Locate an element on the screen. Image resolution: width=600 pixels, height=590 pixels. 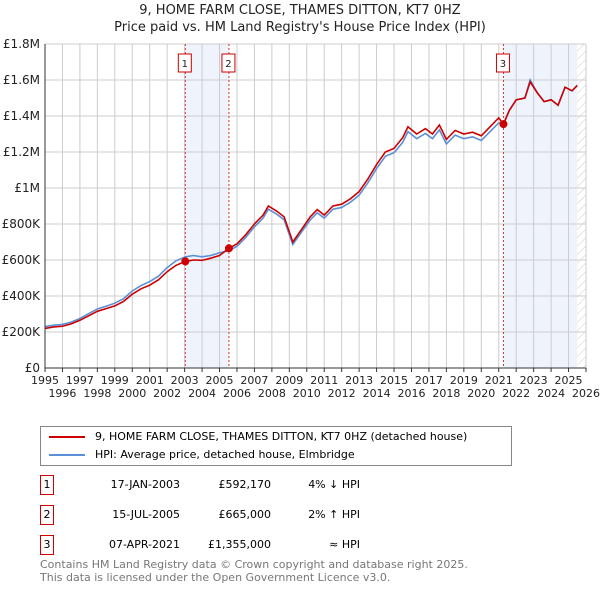
x-tick-label: 2013 is located at coordinates (359, 380).